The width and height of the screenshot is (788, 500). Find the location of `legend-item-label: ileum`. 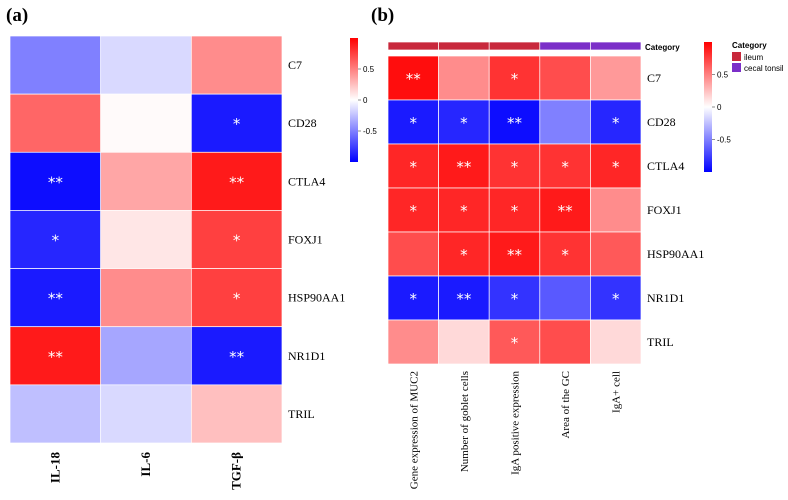

legend-item-label: ileum is located at coordinates (753, 57).